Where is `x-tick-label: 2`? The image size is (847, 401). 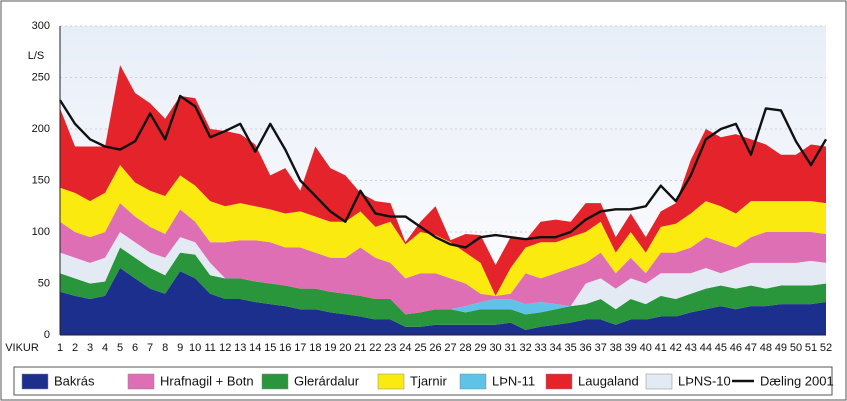
x-tick-label: 2 is located at coordinates (75, 348).